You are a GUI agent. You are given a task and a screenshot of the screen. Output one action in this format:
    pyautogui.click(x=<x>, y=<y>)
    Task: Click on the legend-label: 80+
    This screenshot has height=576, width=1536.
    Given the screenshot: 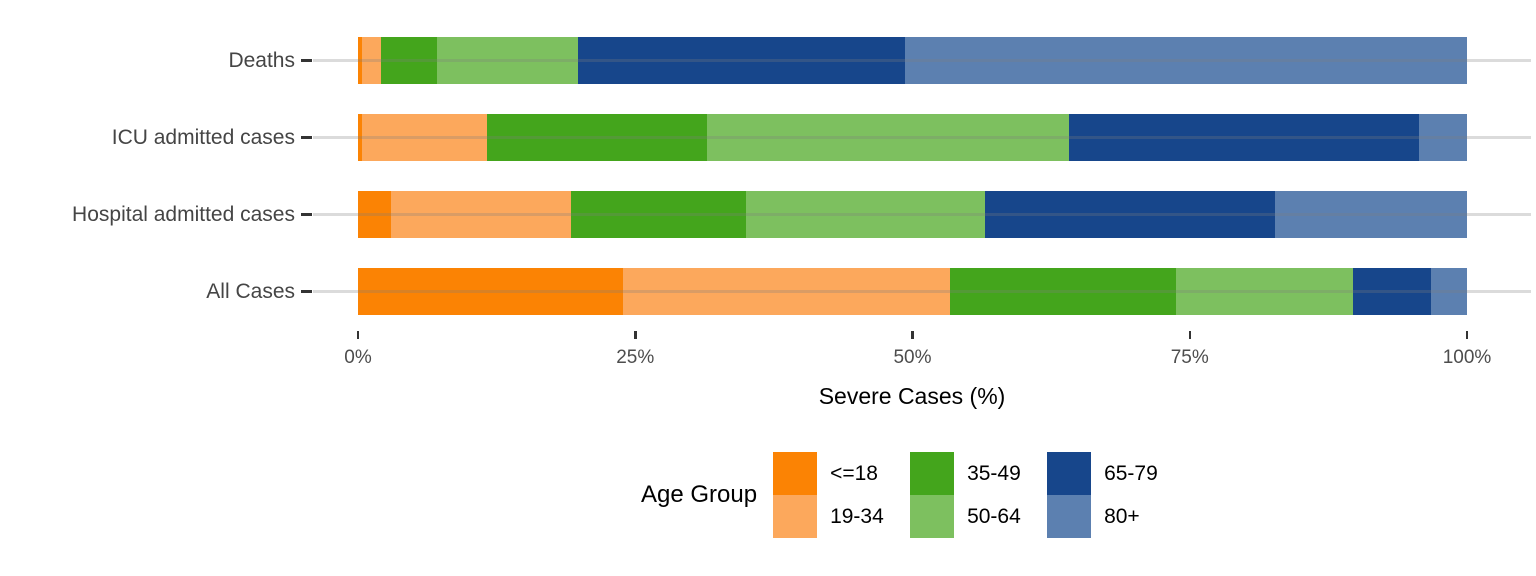 What is the action you would take?
    pyautogui.click(x=1122, y=516)
    